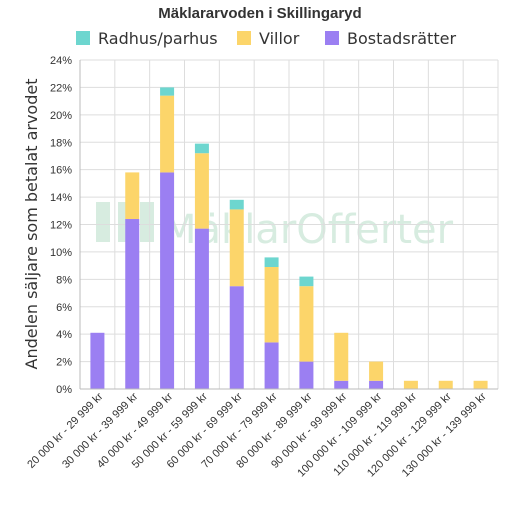 This screenshot has width=520, height=520. I want to click on y-tick-label: 14%, so click(61, 198).